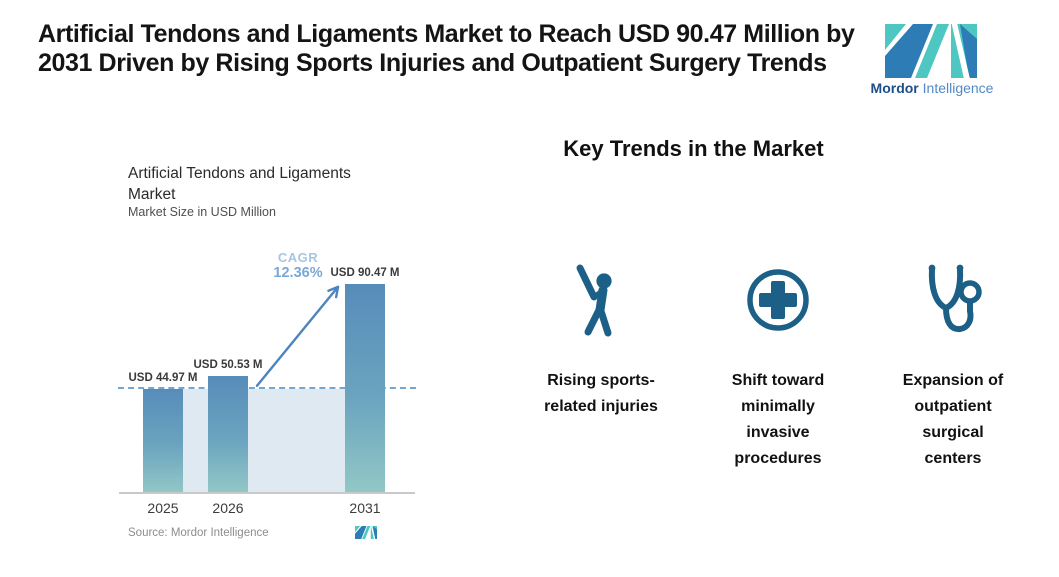  Describe the element at coordinates (594, 300) in the screenshot. I see `baseball-batter-icon` at that location.